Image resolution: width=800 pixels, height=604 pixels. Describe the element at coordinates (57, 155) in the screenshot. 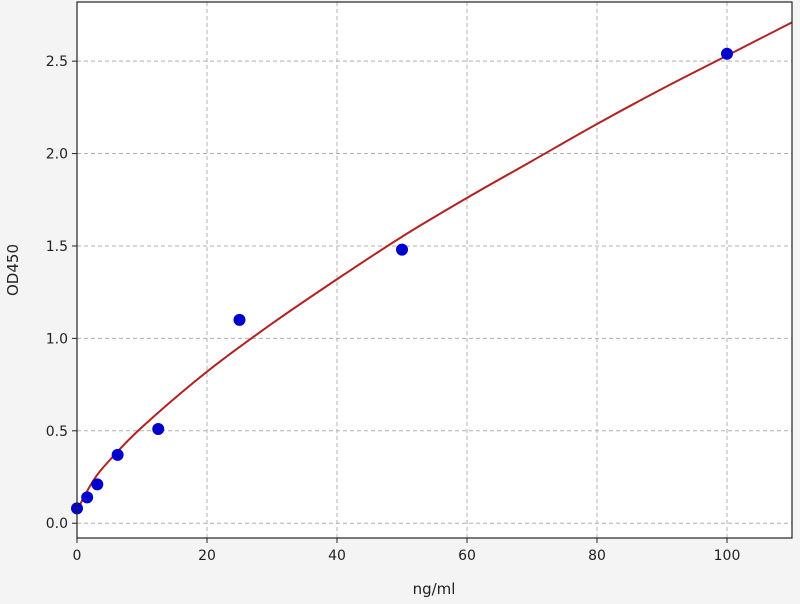

I see `y-tick-label: 2.0` at that location.